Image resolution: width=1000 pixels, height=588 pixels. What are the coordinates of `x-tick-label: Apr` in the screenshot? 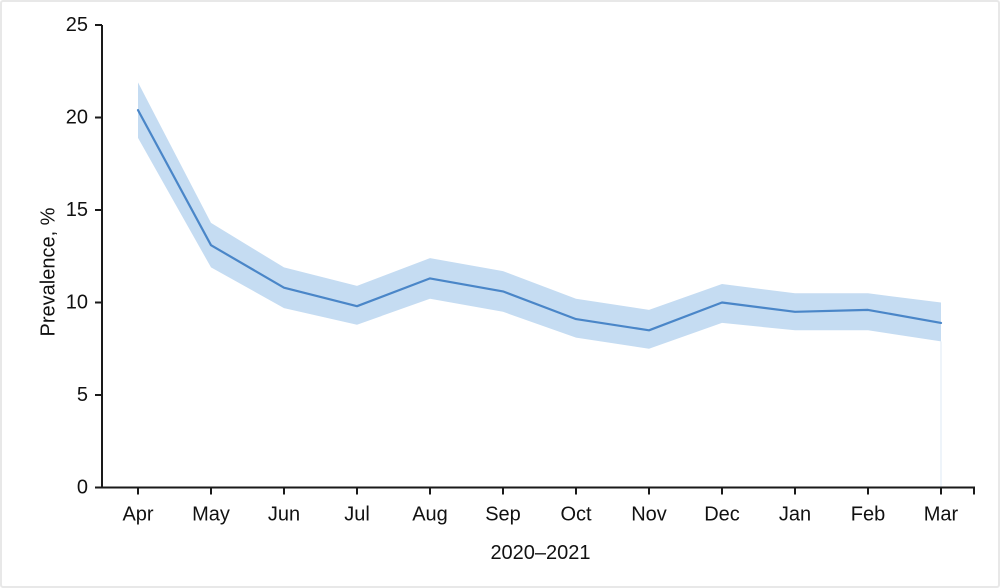 It's located at (137, 515).